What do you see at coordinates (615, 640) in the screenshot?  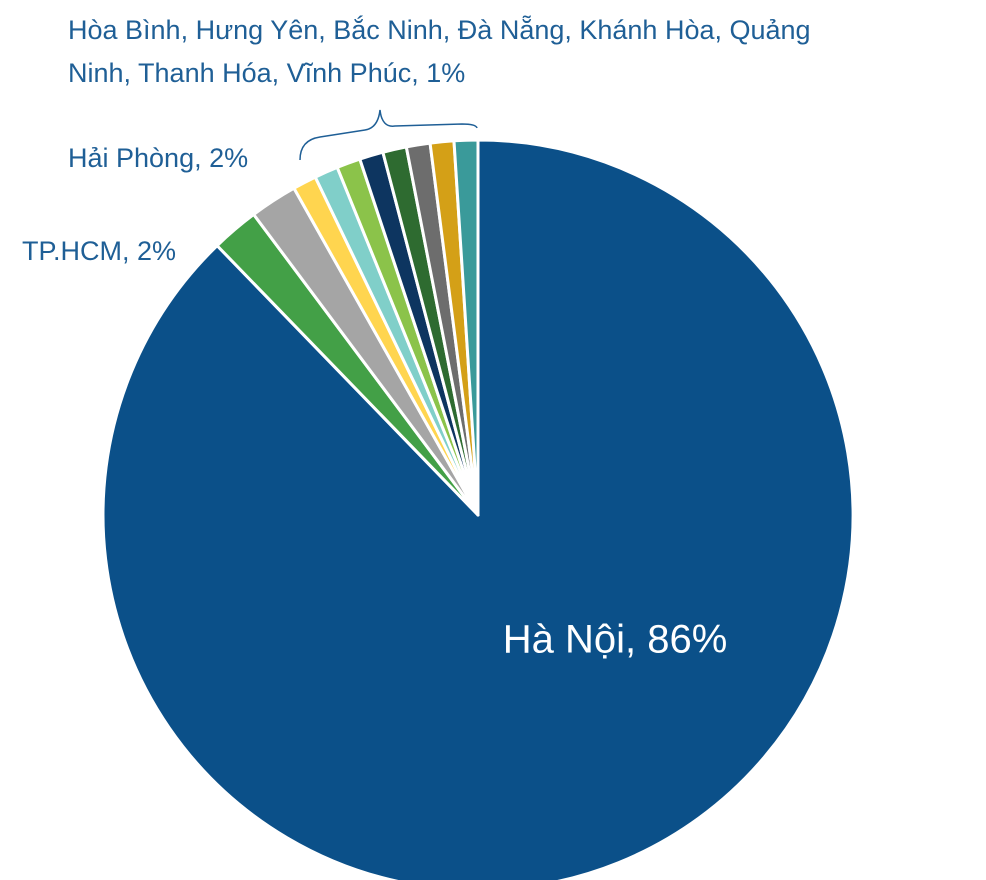 I see `data-label: Hà Nội, 86%` at bounding box center [615, 640].